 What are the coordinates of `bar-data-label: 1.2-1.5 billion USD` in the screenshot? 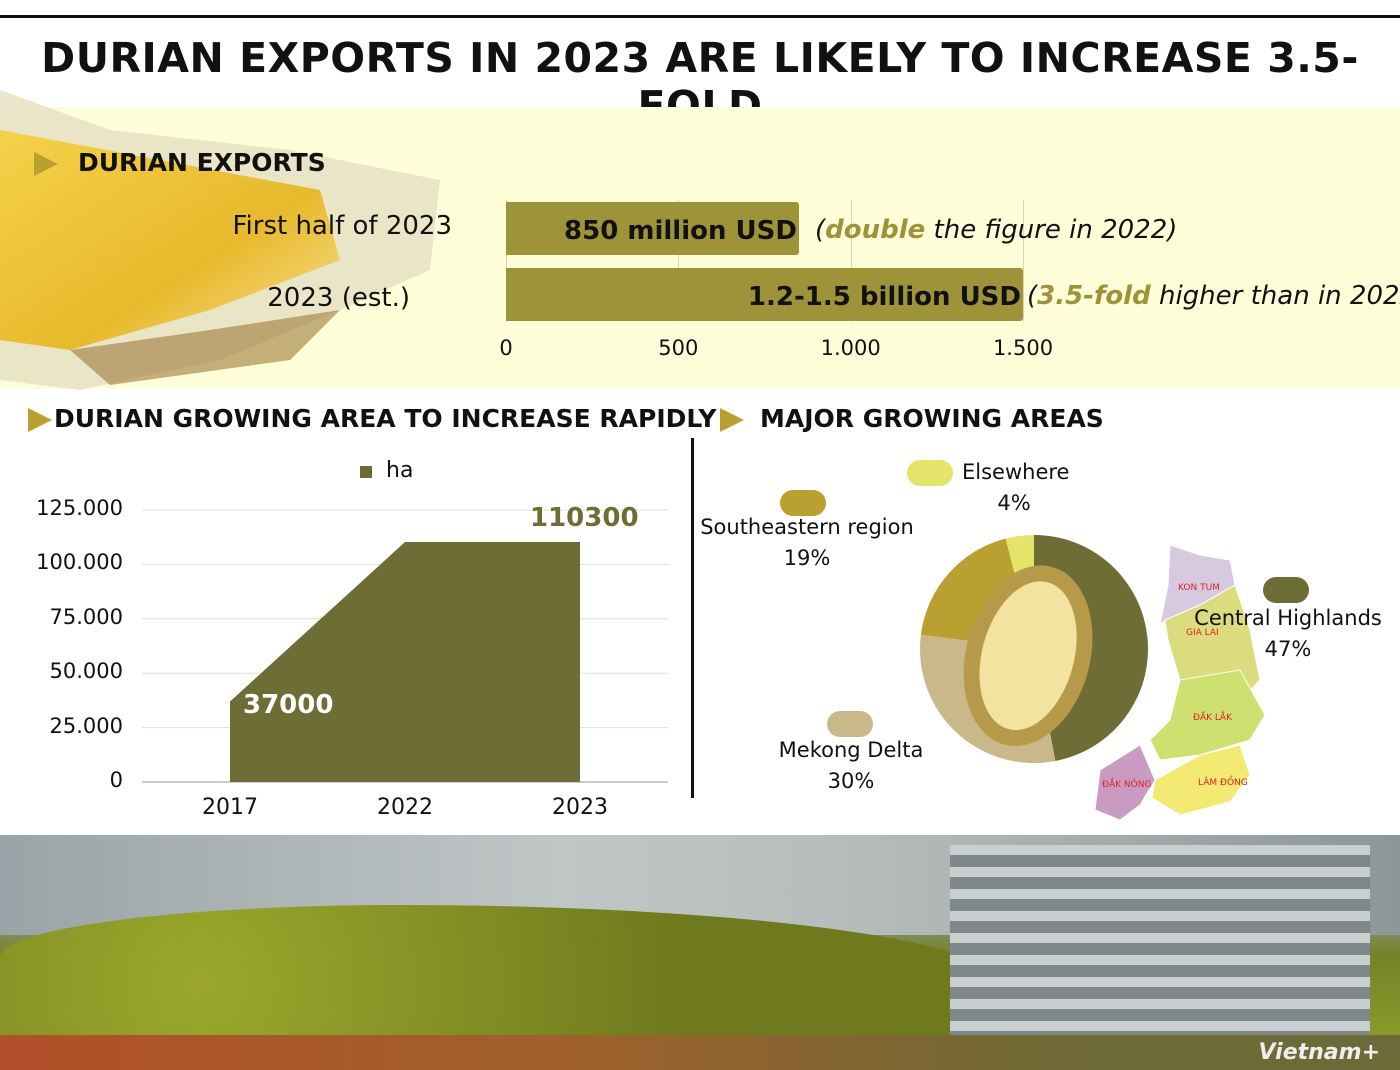 It's located at (884, 297).